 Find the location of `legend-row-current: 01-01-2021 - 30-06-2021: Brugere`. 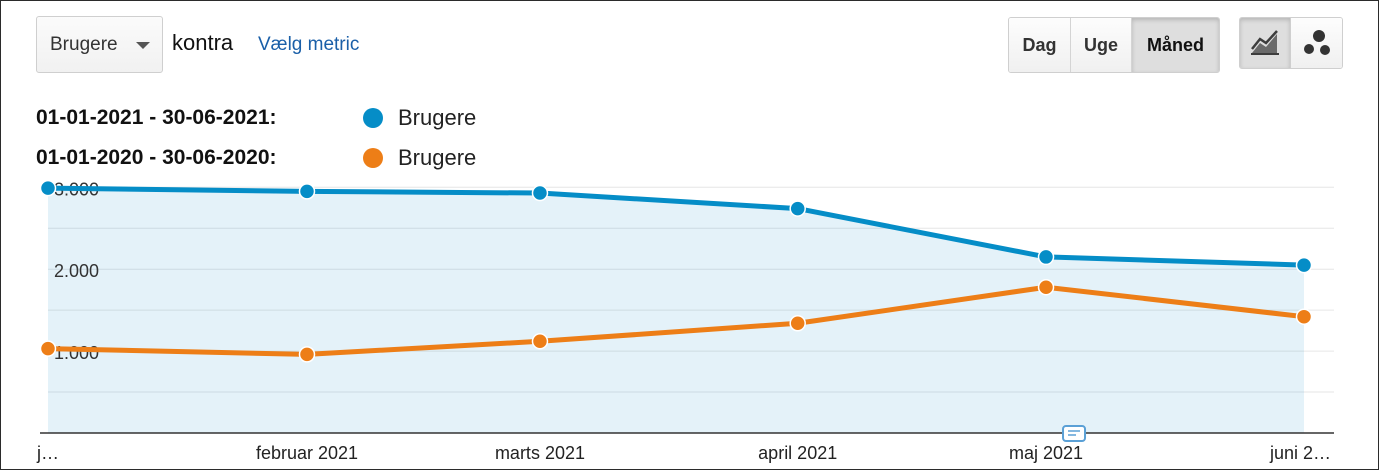

legend-row-current: 01-01-2021 - 30-06-2021: Brugere is located at coordinates (256, 118).